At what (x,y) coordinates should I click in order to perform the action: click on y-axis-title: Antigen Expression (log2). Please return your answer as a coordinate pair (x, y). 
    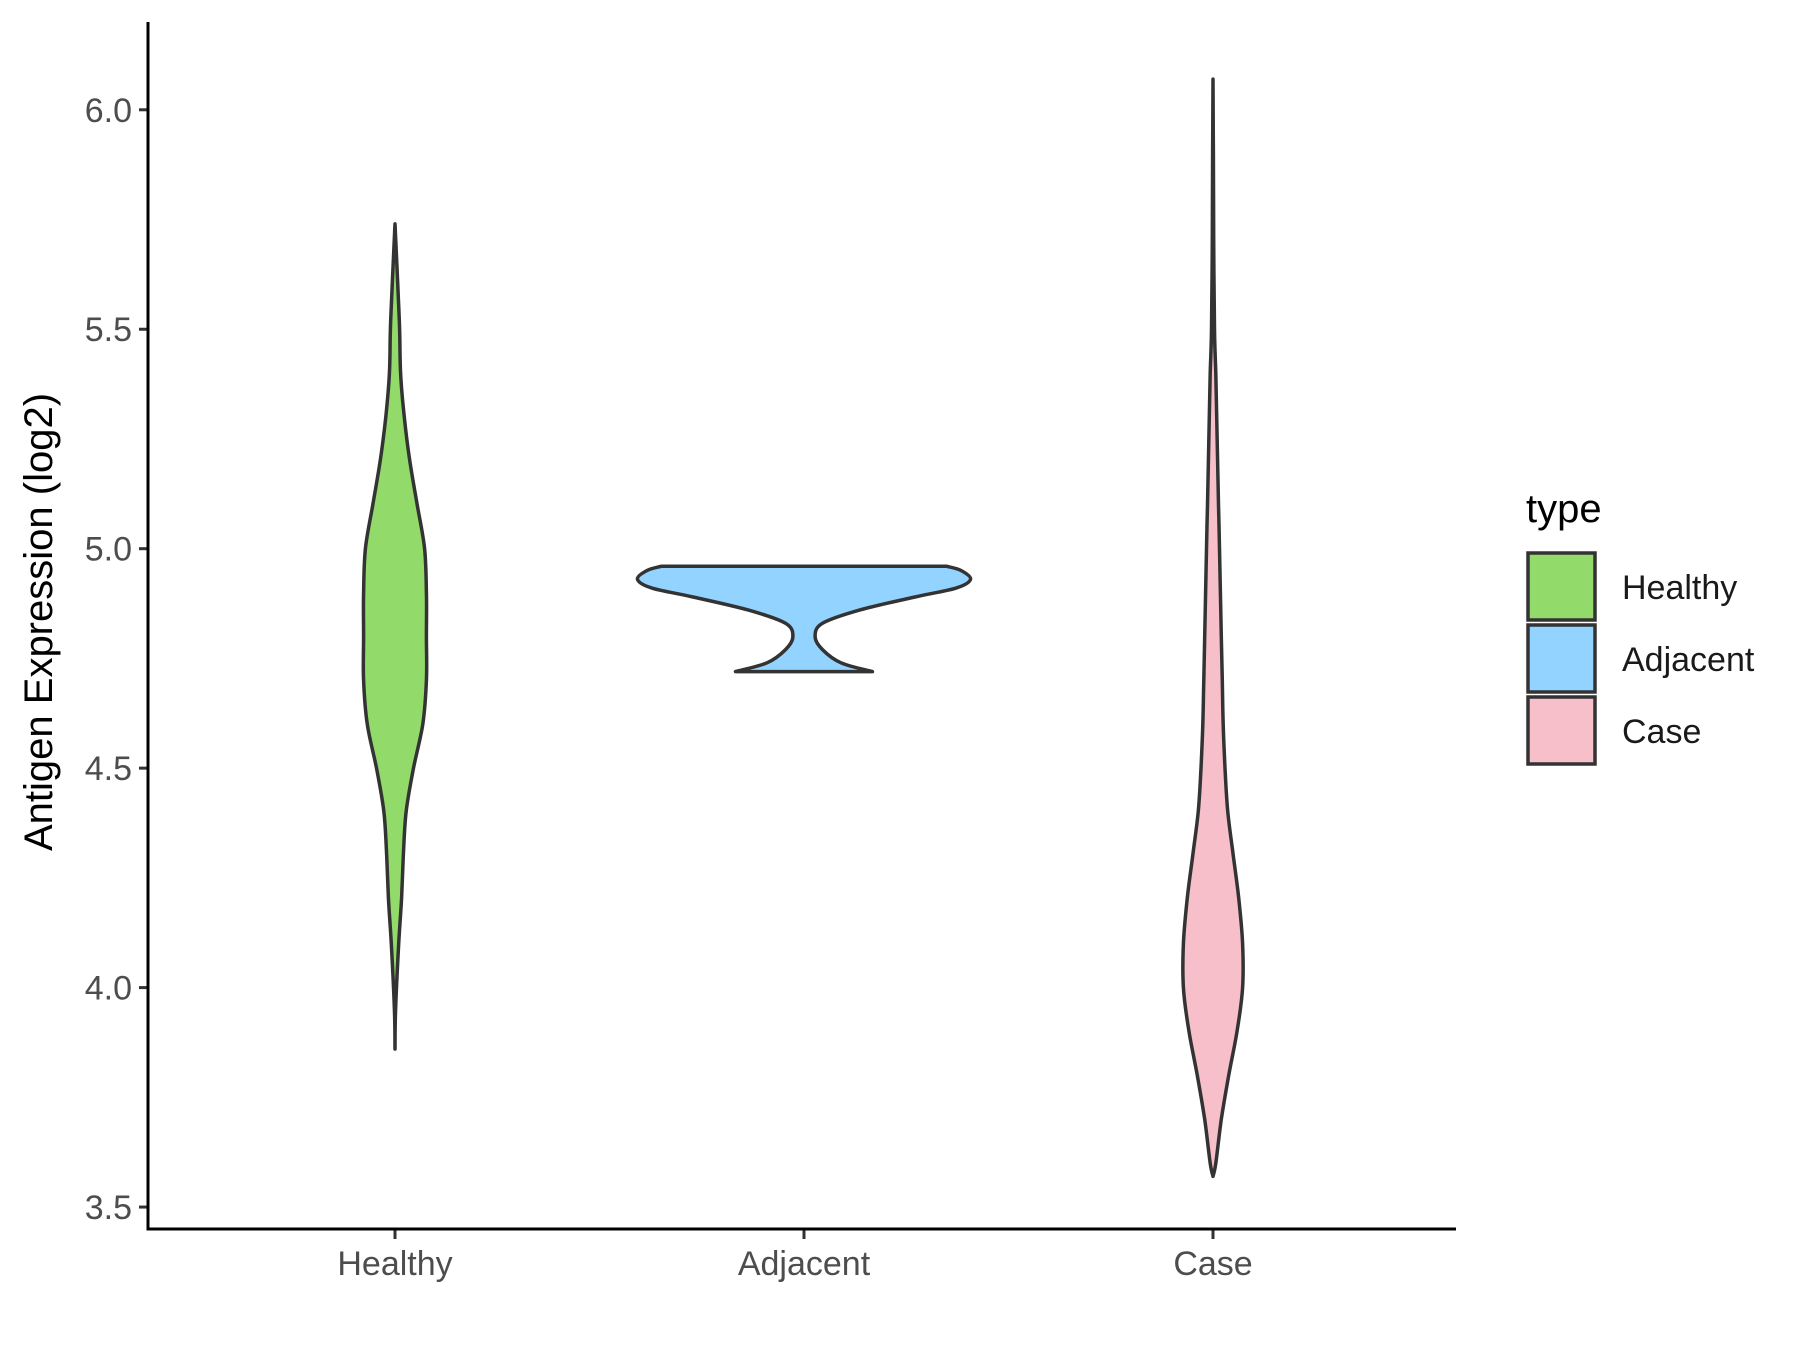
    Looking at the image, I should click on (39, 622).